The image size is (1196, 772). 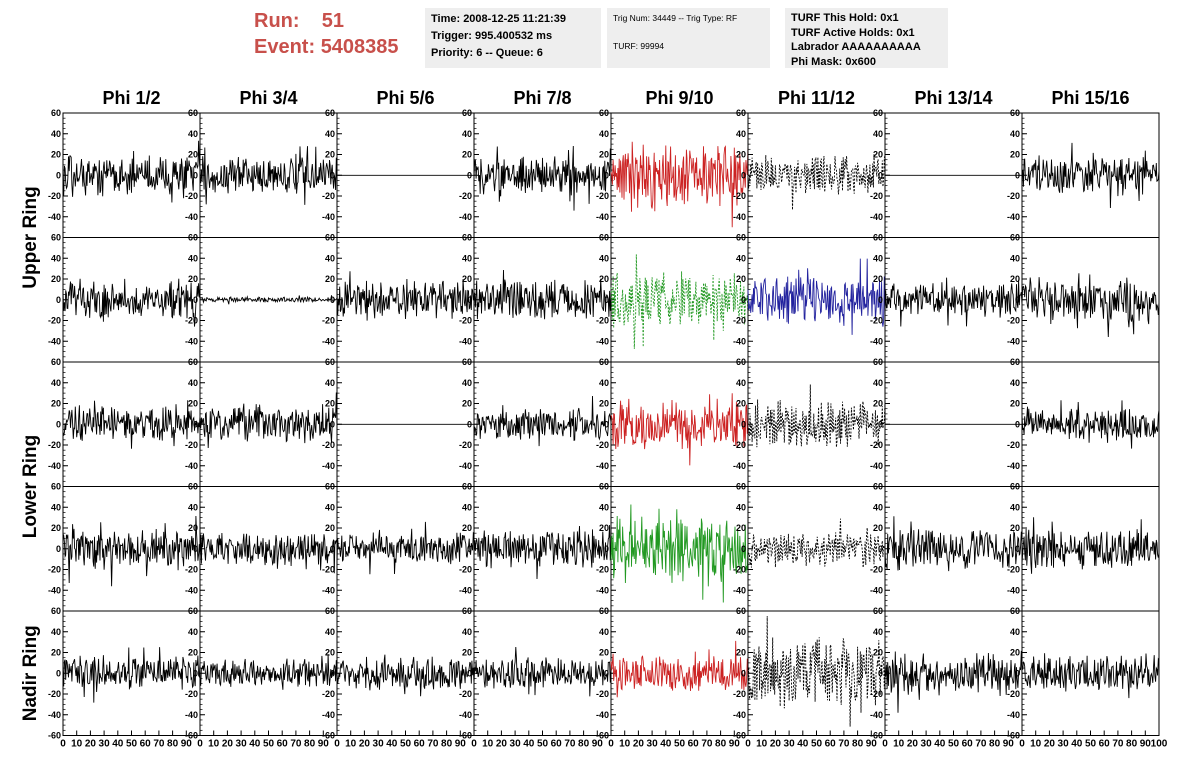 What do you see at coordinates (833, 61) in the screenshot?
I see `phi-mask-text: Phi Mask: 0x600` at bounding box center [833, 61].